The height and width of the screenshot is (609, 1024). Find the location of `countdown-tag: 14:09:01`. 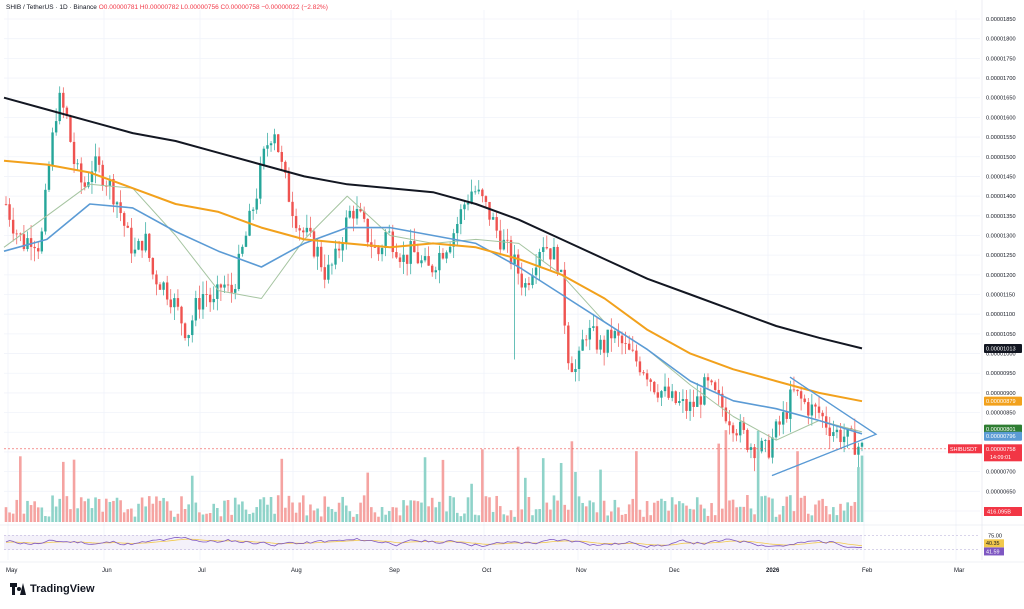

countdown-tag: 14:09:01 is located at coordinates (1000, 458).